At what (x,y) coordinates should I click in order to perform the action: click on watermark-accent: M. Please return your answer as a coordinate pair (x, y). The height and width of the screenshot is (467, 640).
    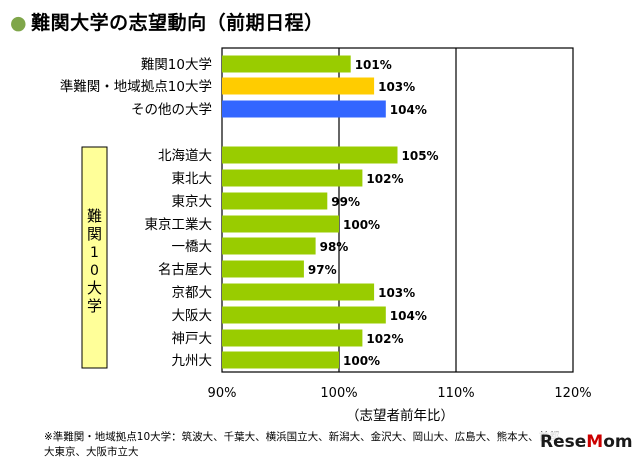
    Looking at the image, I should click on (595, 442).